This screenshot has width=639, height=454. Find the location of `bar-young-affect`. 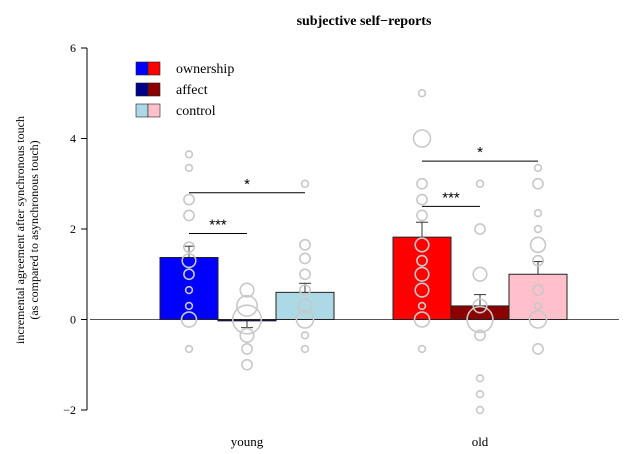

bar-young-affect is located at coordinates (247, 320).